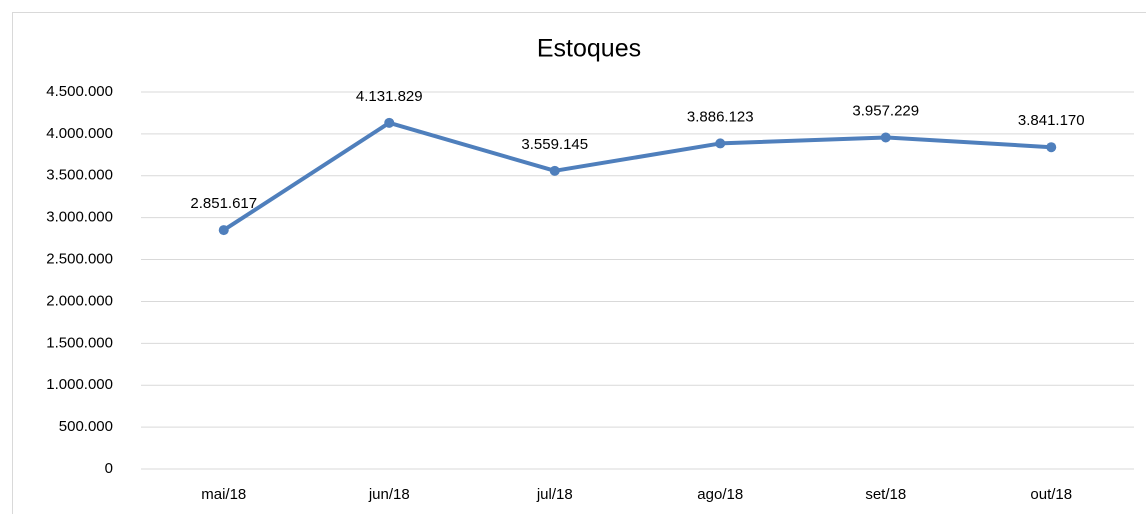  I want to click on x-tick-label: set/18, so click(885, 494).